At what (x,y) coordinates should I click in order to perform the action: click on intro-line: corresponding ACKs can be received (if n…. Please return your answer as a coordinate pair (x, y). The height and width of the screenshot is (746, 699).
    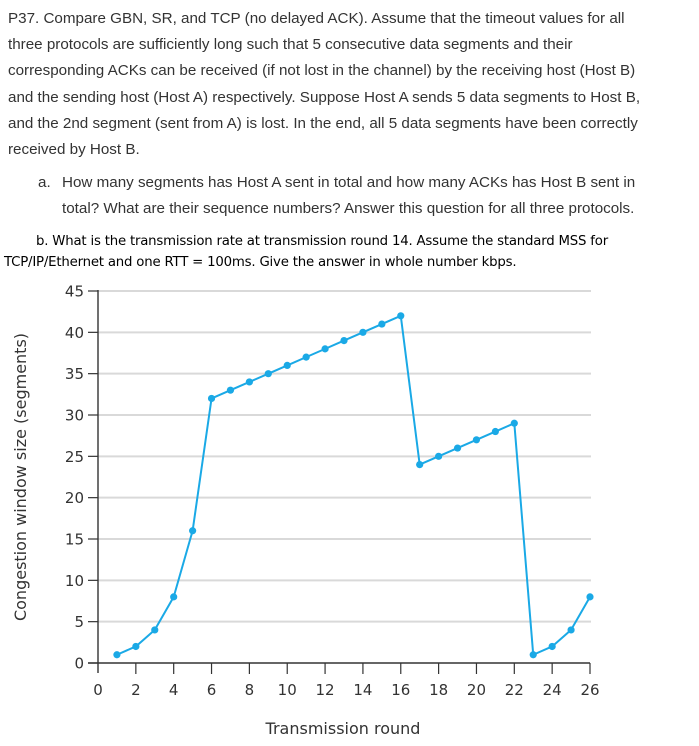
    Looking at the image, I should click on (322, 71).